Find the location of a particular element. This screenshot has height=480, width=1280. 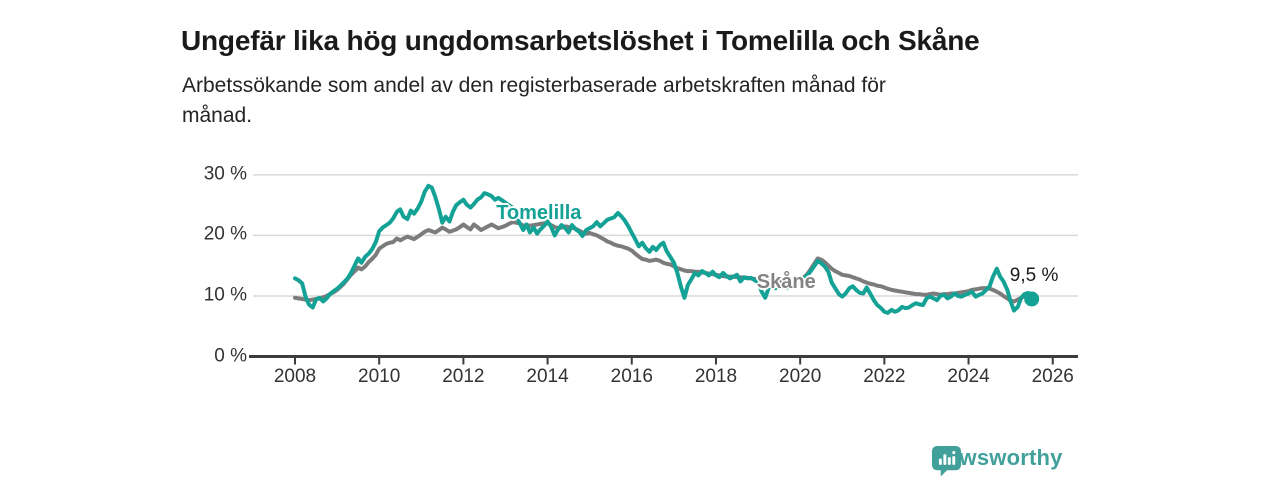

newsworthy-logo: Newsworthy is located at coordinates (997, 461).